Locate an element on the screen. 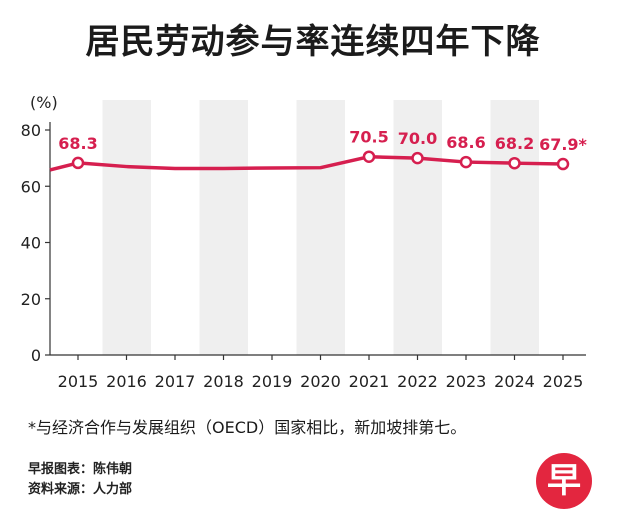  y-tick-label: 60 is located at coordinates (31, 186).